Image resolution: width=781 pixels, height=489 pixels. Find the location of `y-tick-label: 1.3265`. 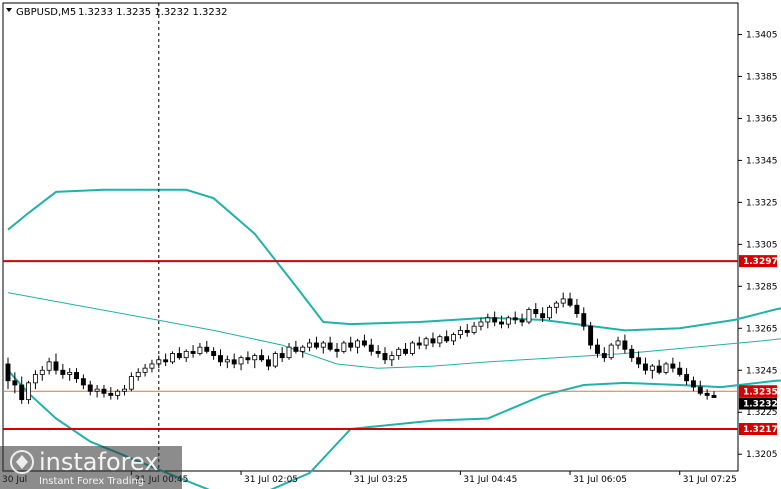

y-tick-label: 1.3265 is located at coordinates (762, 329).